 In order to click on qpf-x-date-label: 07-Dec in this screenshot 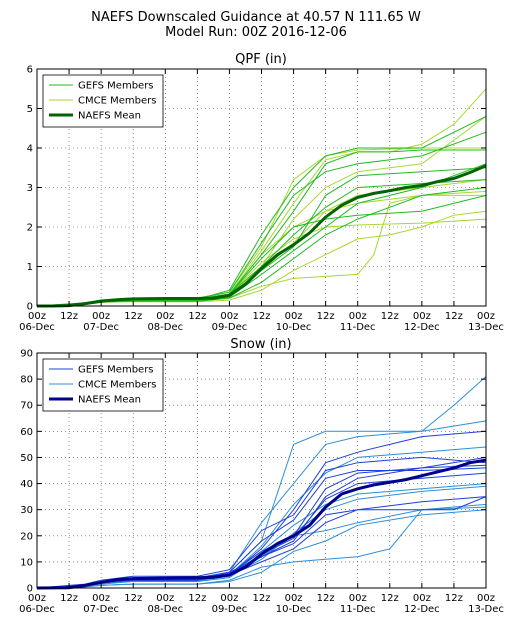, I will do `click(101, 327)`.